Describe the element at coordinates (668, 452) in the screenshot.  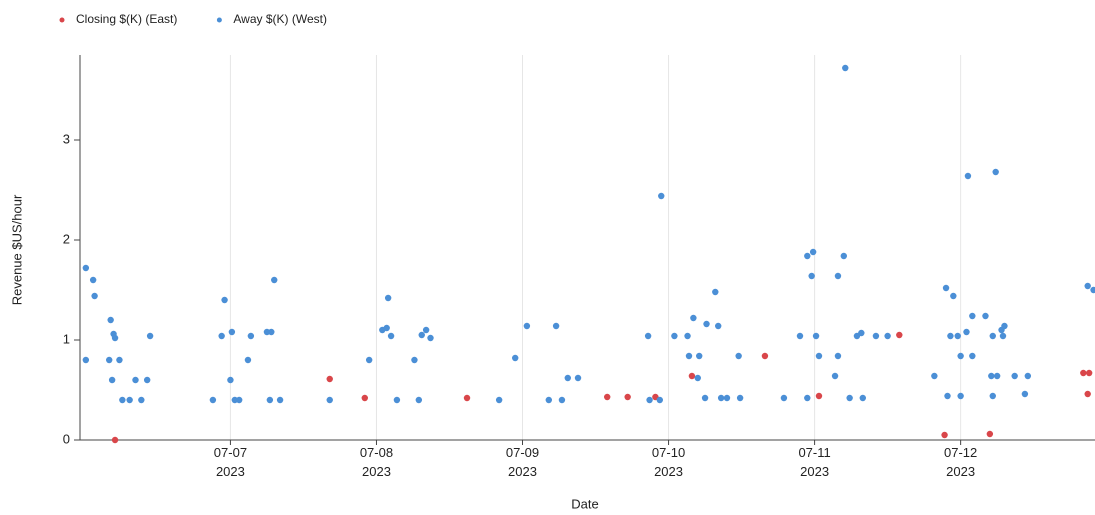
I see `x-tick-label-line: 07-10` at that location.